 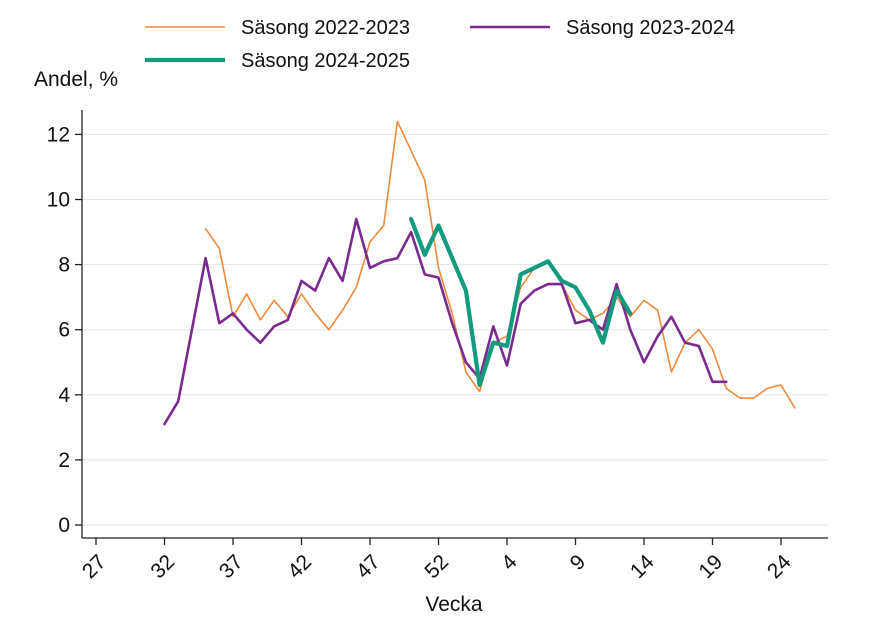 I want to click on legend-item-2022-2023: Säsong 2022-2023, so click(x=277, y=28).